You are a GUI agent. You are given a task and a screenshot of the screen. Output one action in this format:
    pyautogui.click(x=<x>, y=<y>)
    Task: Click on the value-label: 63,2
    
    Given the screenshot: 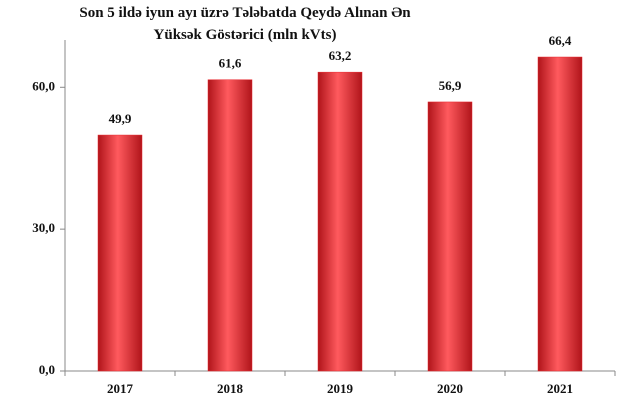 What is the action you would take?
    pyautogui.click(x=340, y=55)
    